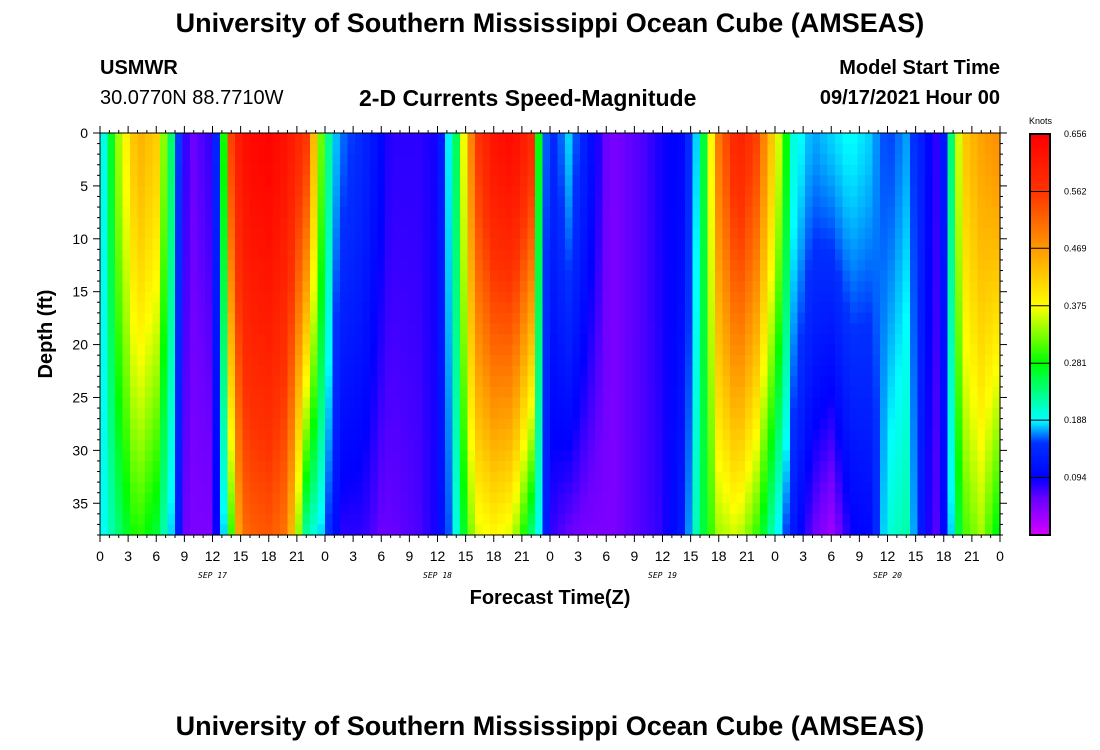  I want to click on x-day-label: SEP 17, so click(212, 575).